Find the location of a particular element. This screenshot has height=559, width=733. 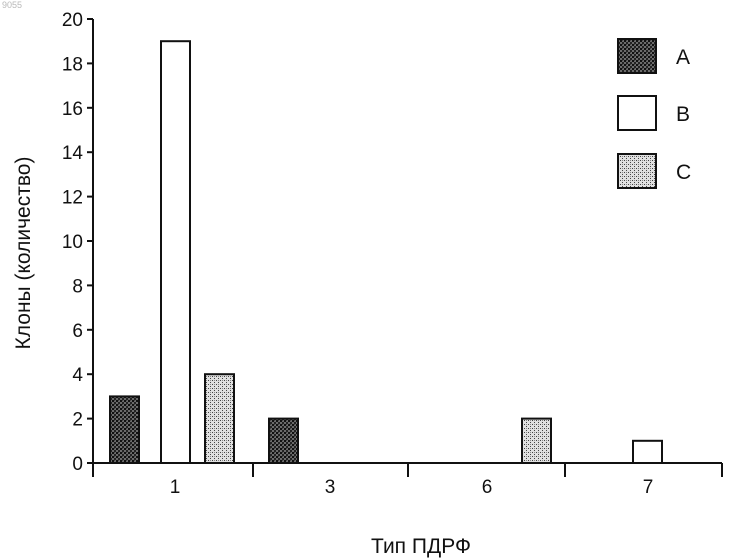

legend-label-c: C is located at coordinates (683, 172).